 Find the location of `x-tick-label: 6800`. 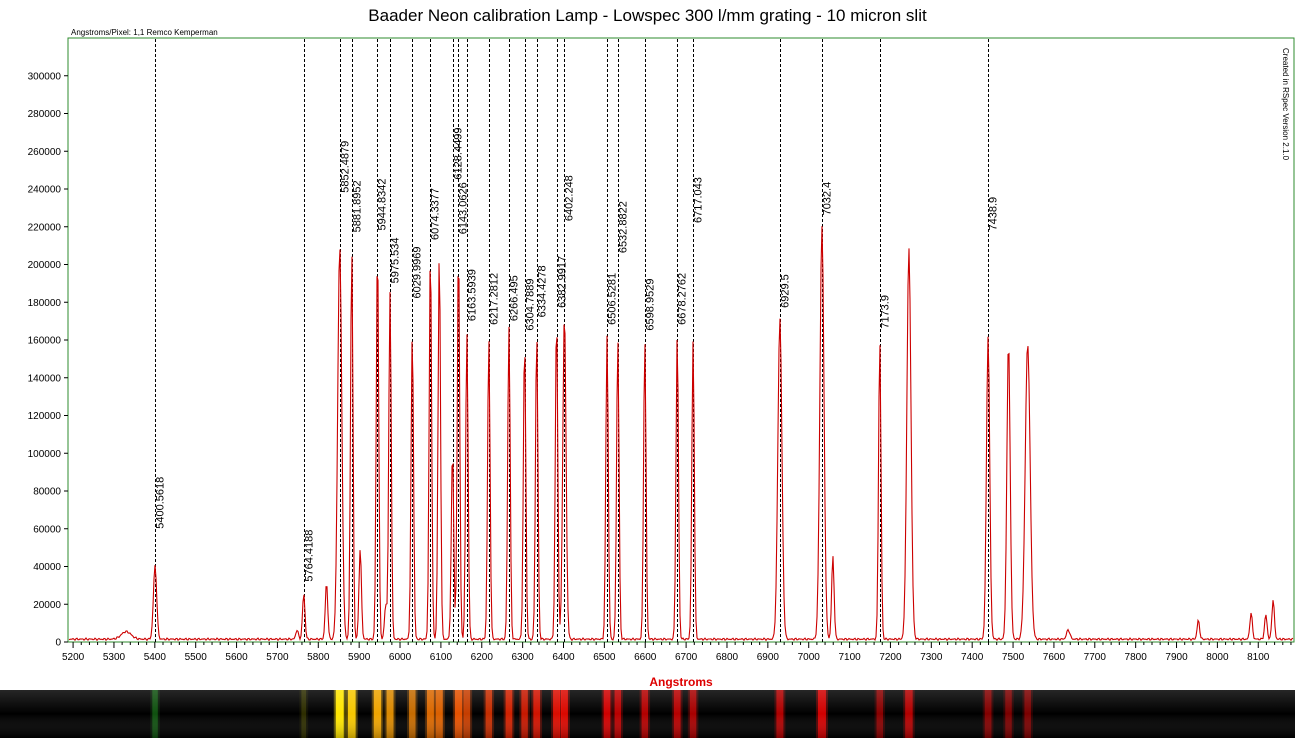

x-tick-label: 6800 is located at coordinates (727, 657).